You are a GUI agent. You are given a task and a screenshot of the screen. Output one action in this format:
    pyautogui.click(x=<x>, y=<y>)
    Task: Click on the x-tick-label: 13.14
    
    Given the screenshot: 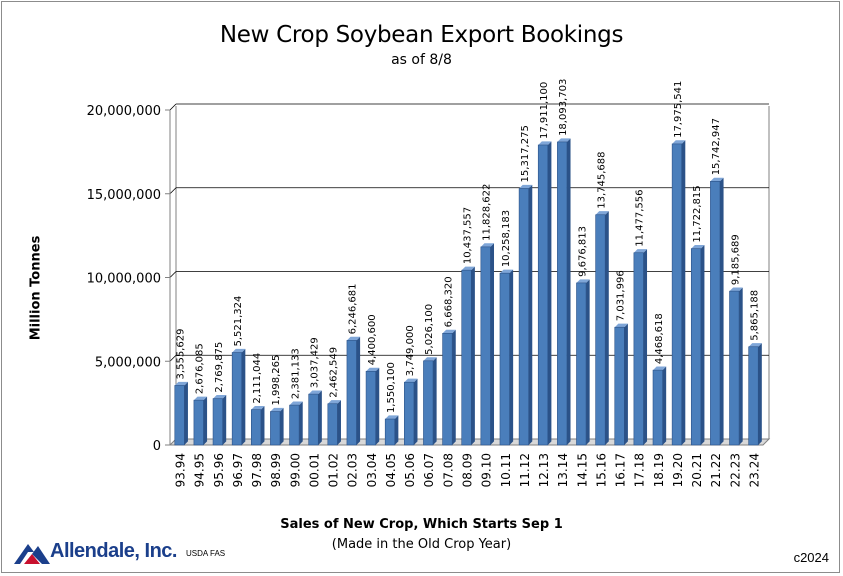 What is the action you would take?
    pyautogui.click(x=563, y=470)
    